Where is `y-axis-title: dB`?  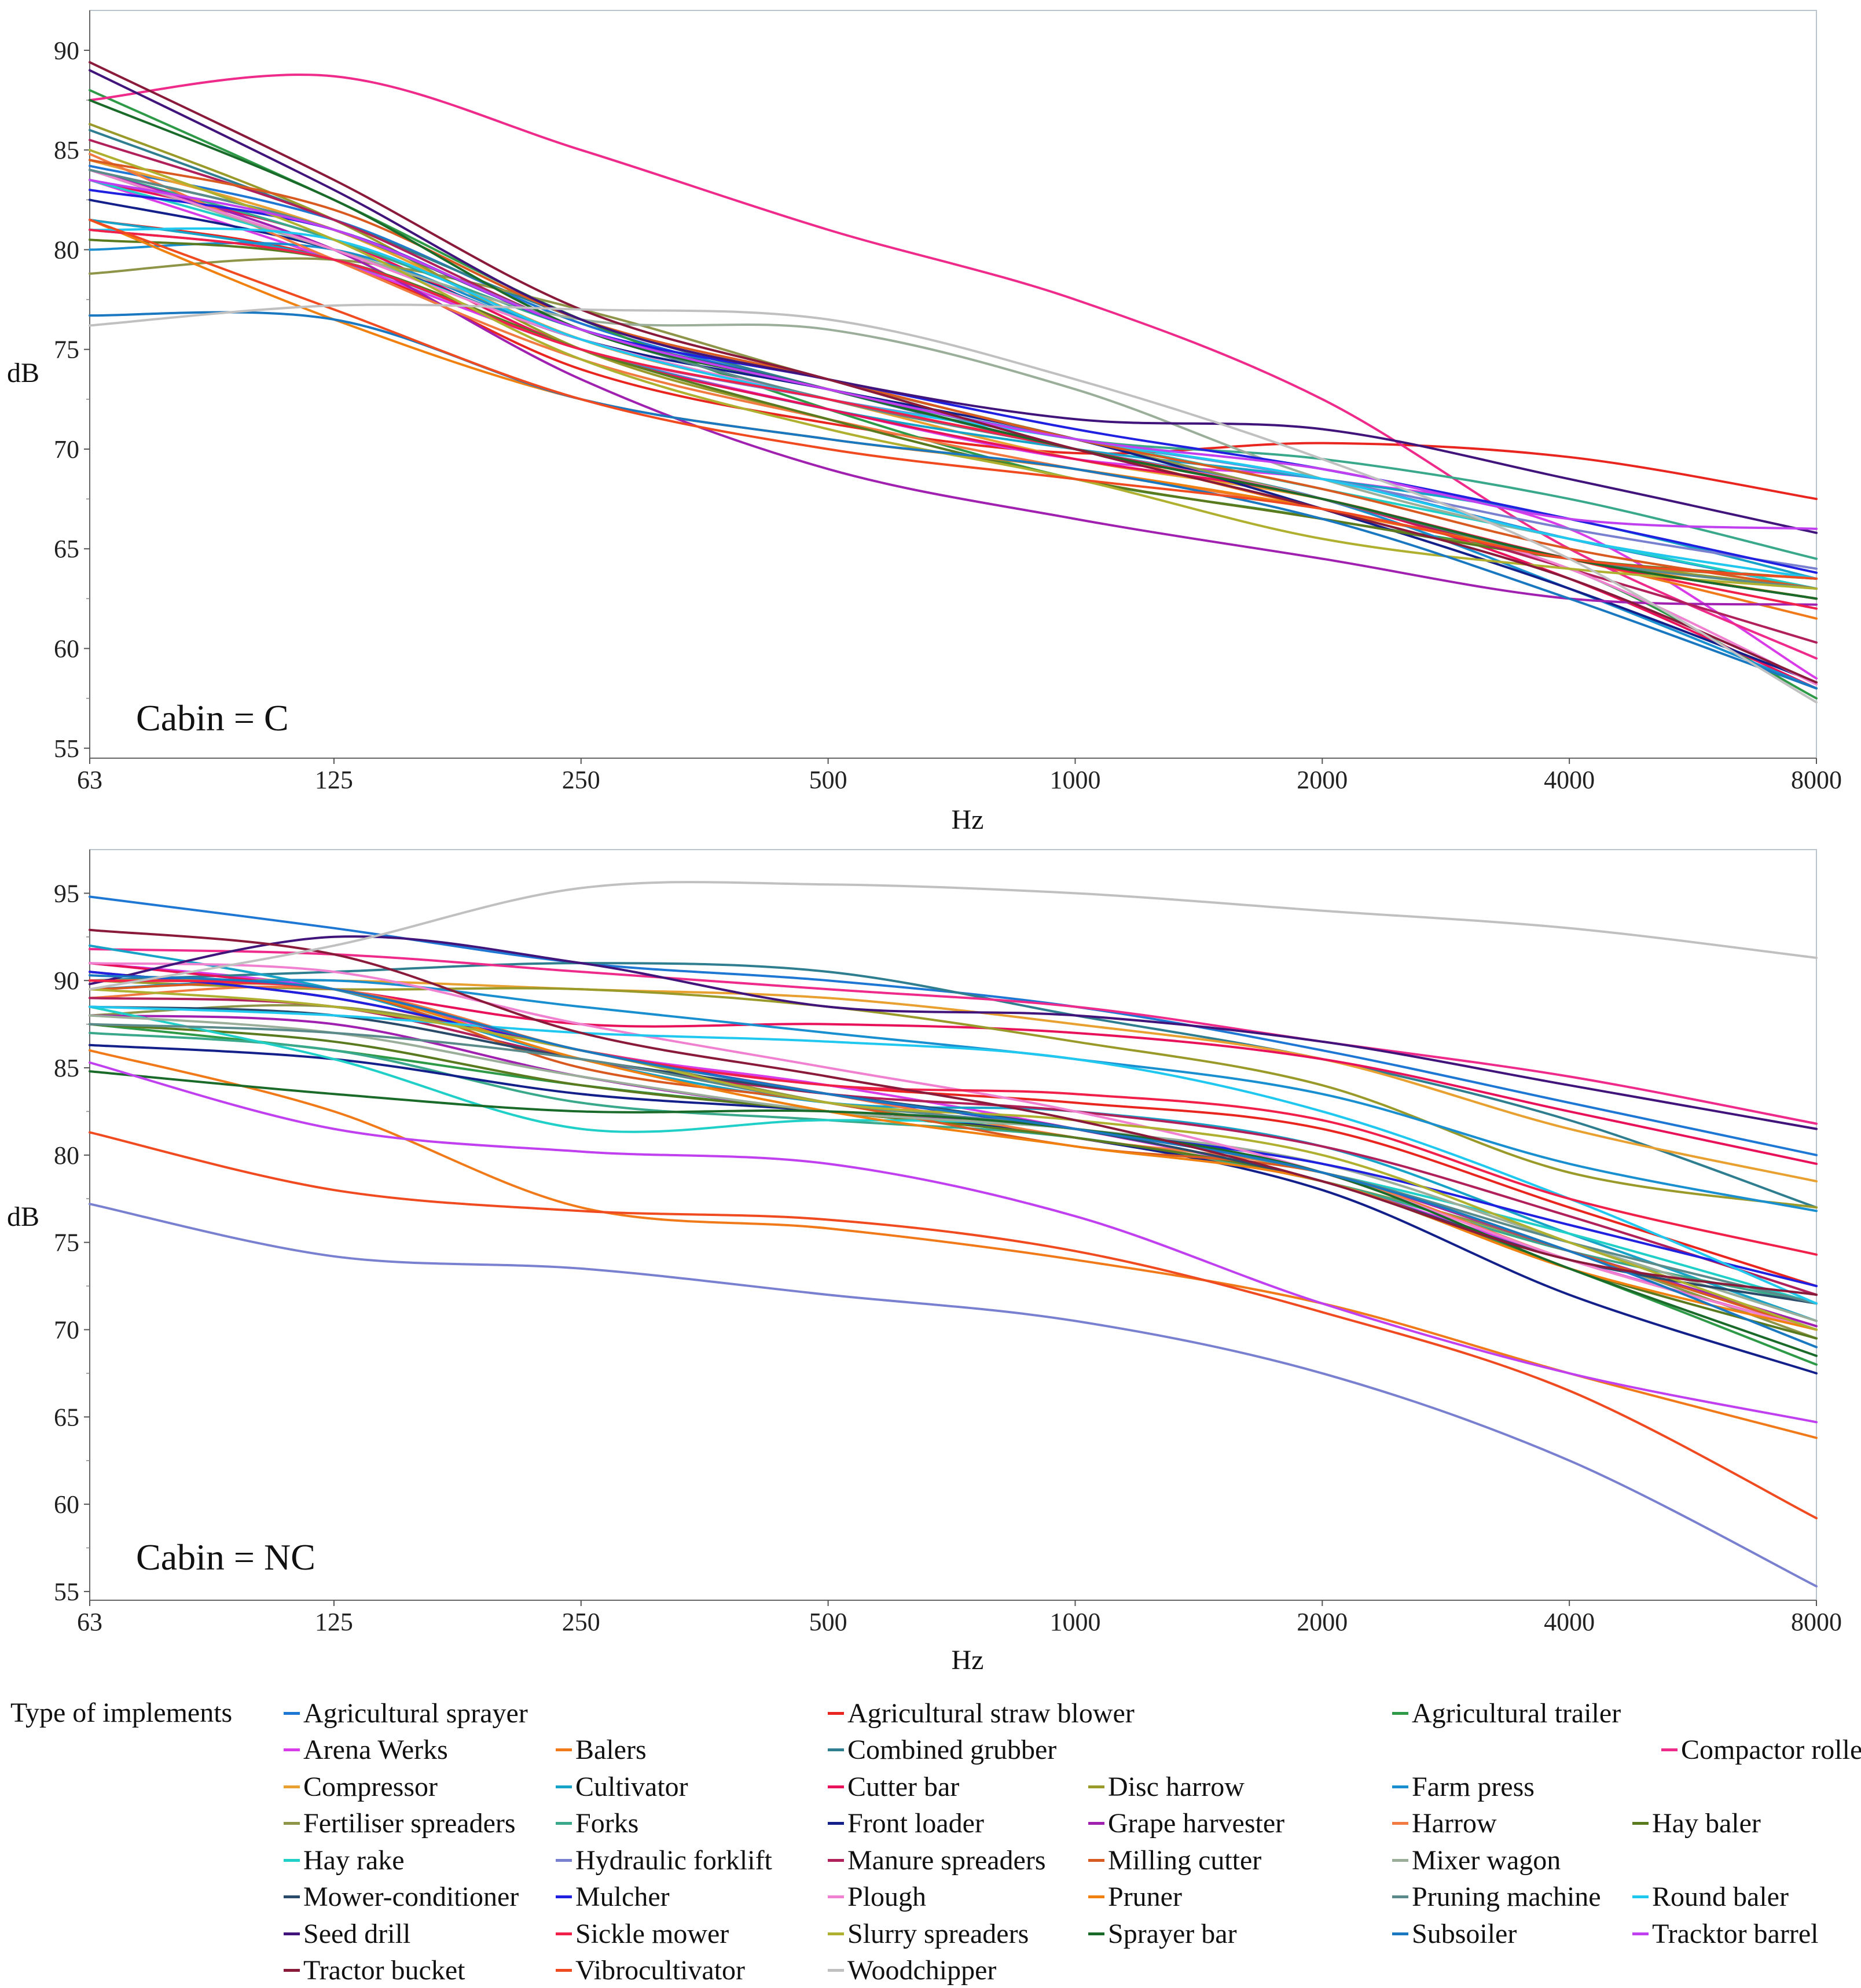 y-axis-title: dB is located at coordinates (23, 1216).